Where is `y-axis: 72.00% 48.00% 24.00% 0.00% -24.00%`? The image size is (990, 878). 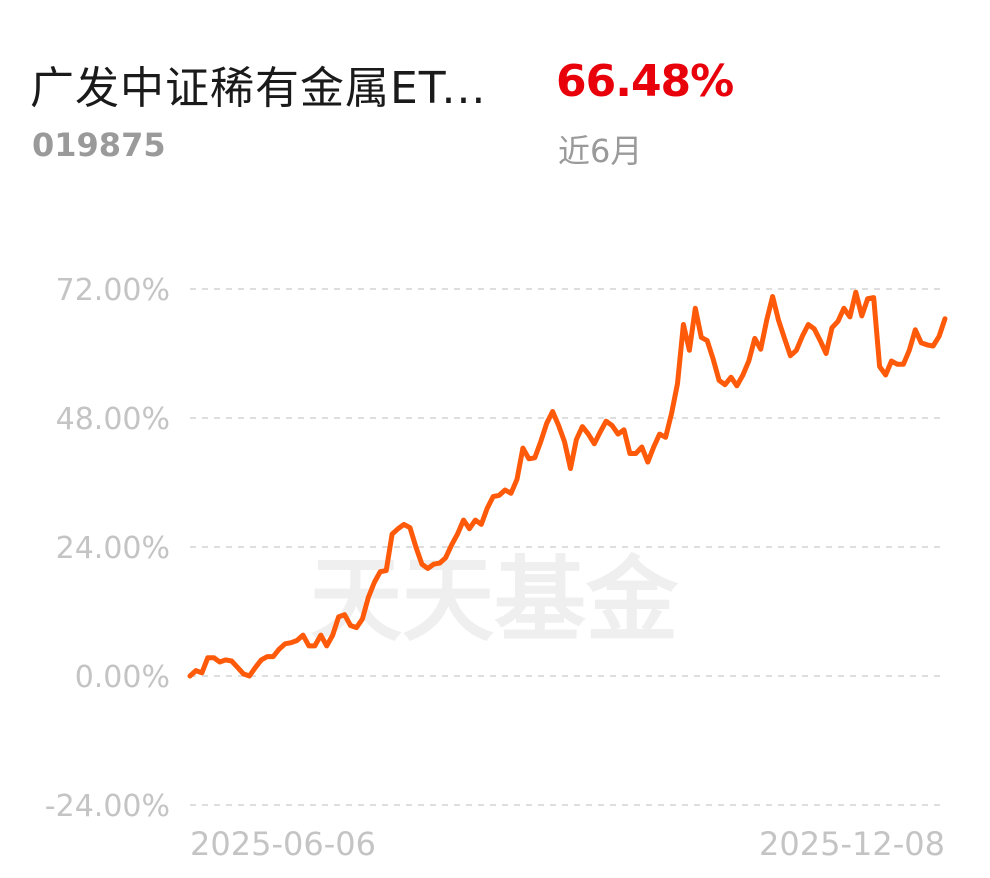 y-axis: 72.00% 48.00% 24.00% 0.00% -24.00% is located at coordinates (107, 548).